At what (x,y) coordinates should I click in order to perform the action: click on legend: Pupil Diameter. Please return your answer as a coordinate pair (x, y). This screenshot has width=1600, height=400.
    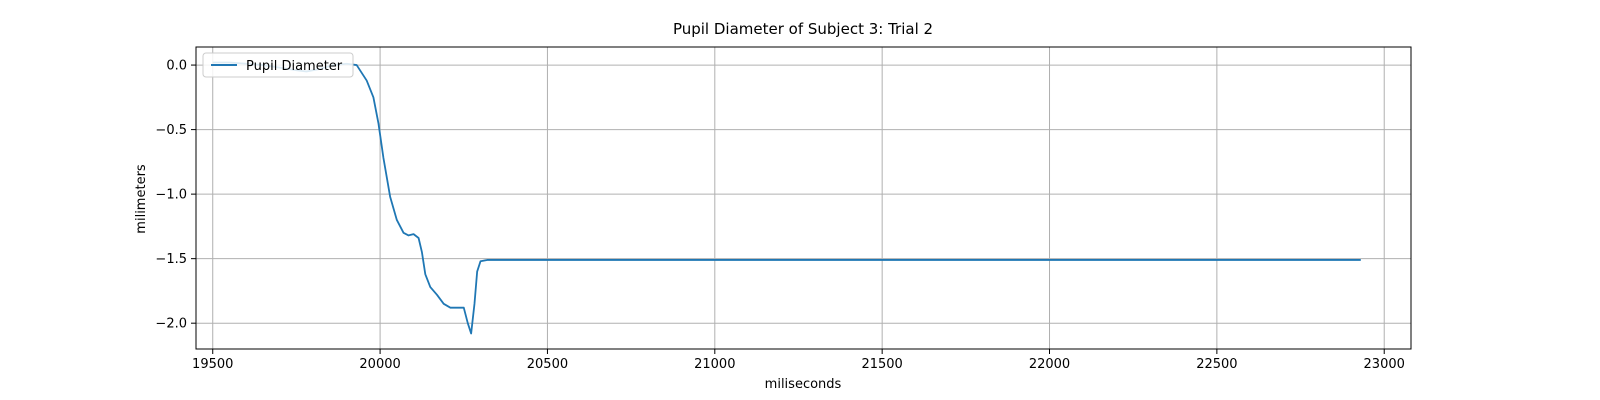
    Looking at the image, I should click on (278, 65).